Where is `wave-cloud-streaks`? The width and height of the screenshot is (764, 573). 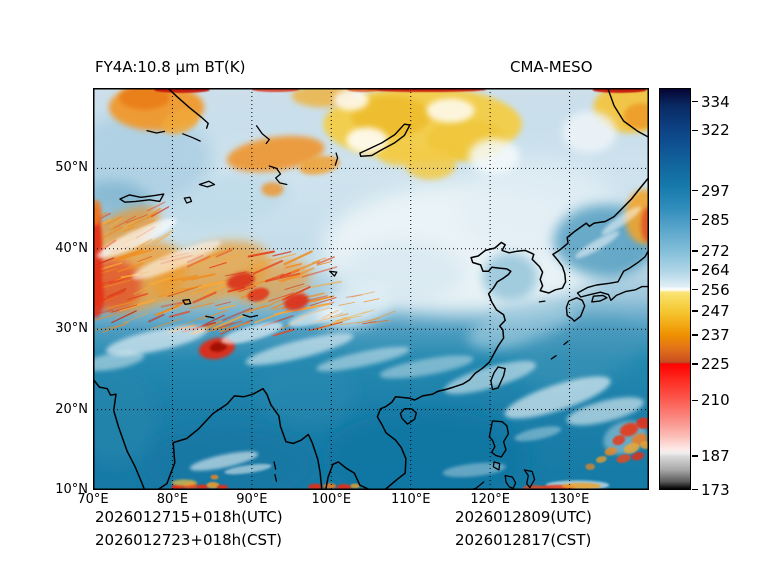
wave-cloud-streaks is located at coordinates (352, 309).